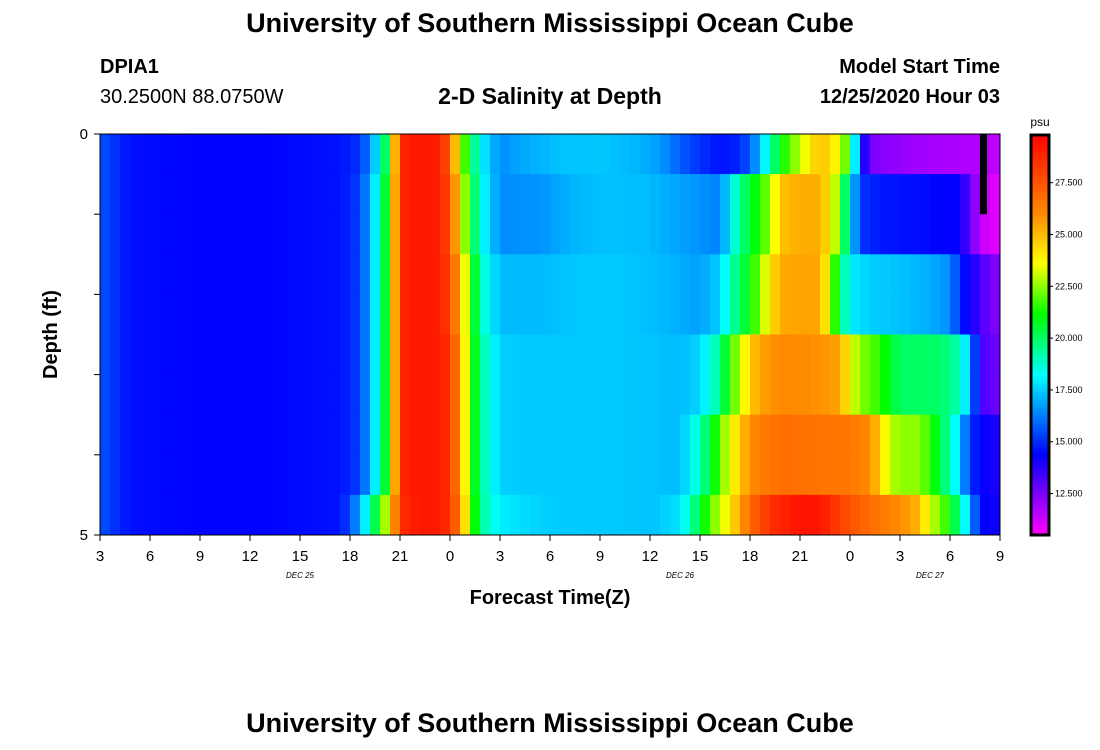  What do you see at coordinates (90, 335) in the screenshot?
I see `y-axis: 05` at bounding box center [90, 335].